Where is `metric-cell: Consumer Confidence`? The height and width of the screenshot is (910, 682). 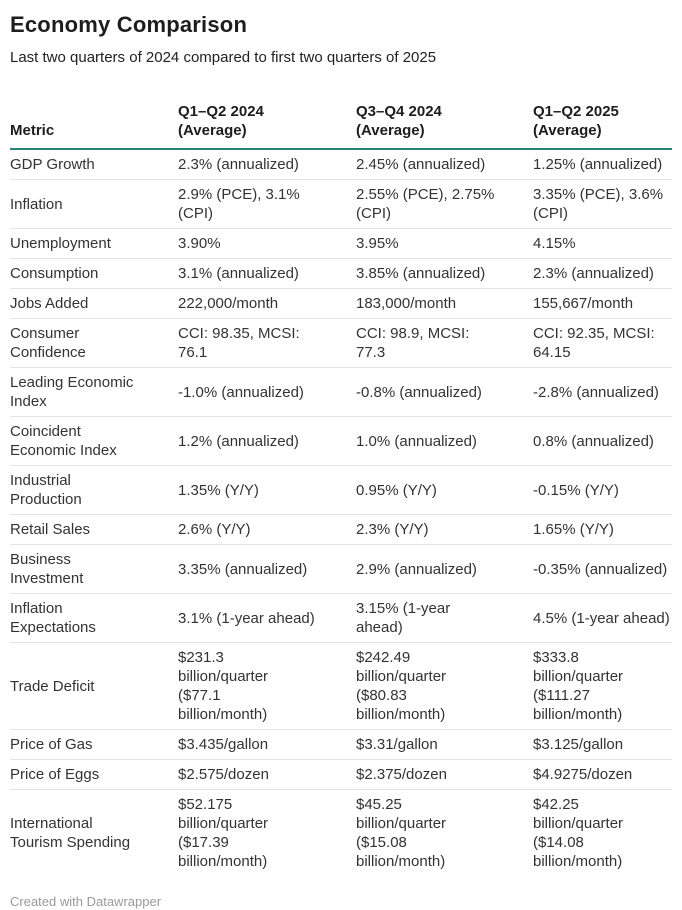
metric-cell: Consumer Confidence is located at coordinates (48, 343).